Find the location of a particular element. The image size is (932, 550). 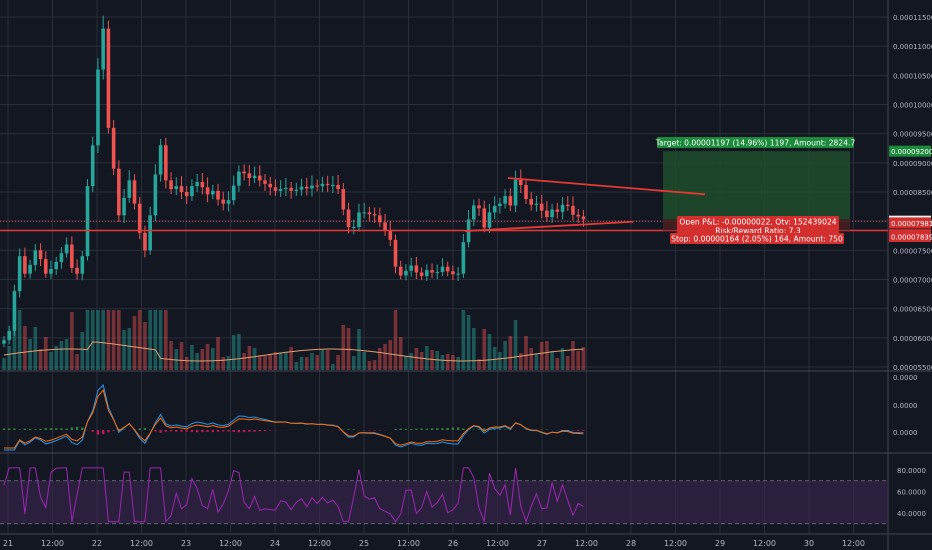

macd-tick-label: 0.0000 is located at coordinates (905, 406).